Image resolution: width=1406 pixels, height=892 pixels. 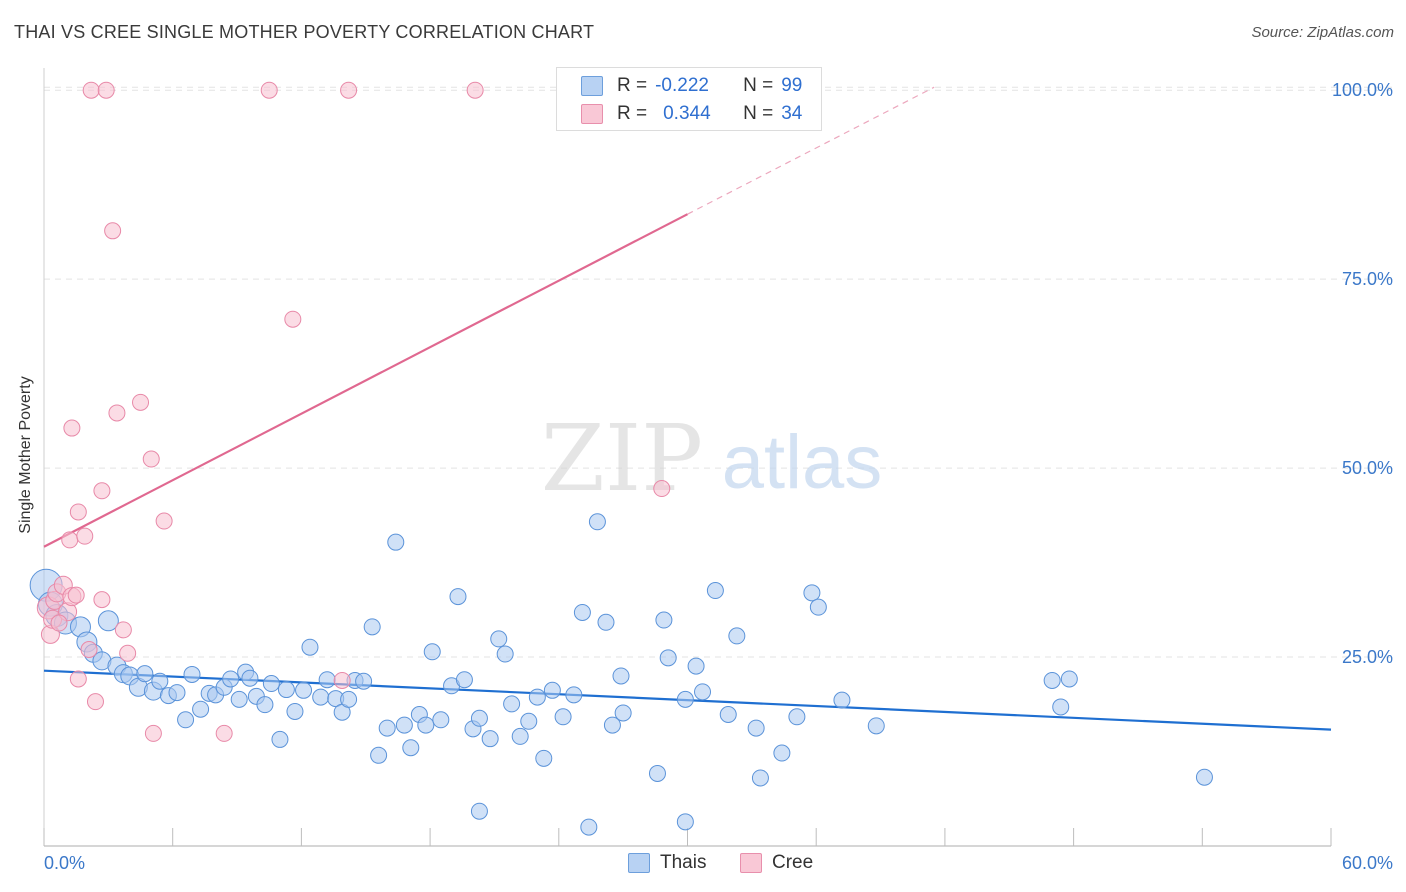 What do you see at coordinates (1367, 468) in the screenshot?
I see `y-tick-label: 50.0%` at bounding box center [1367, 468].